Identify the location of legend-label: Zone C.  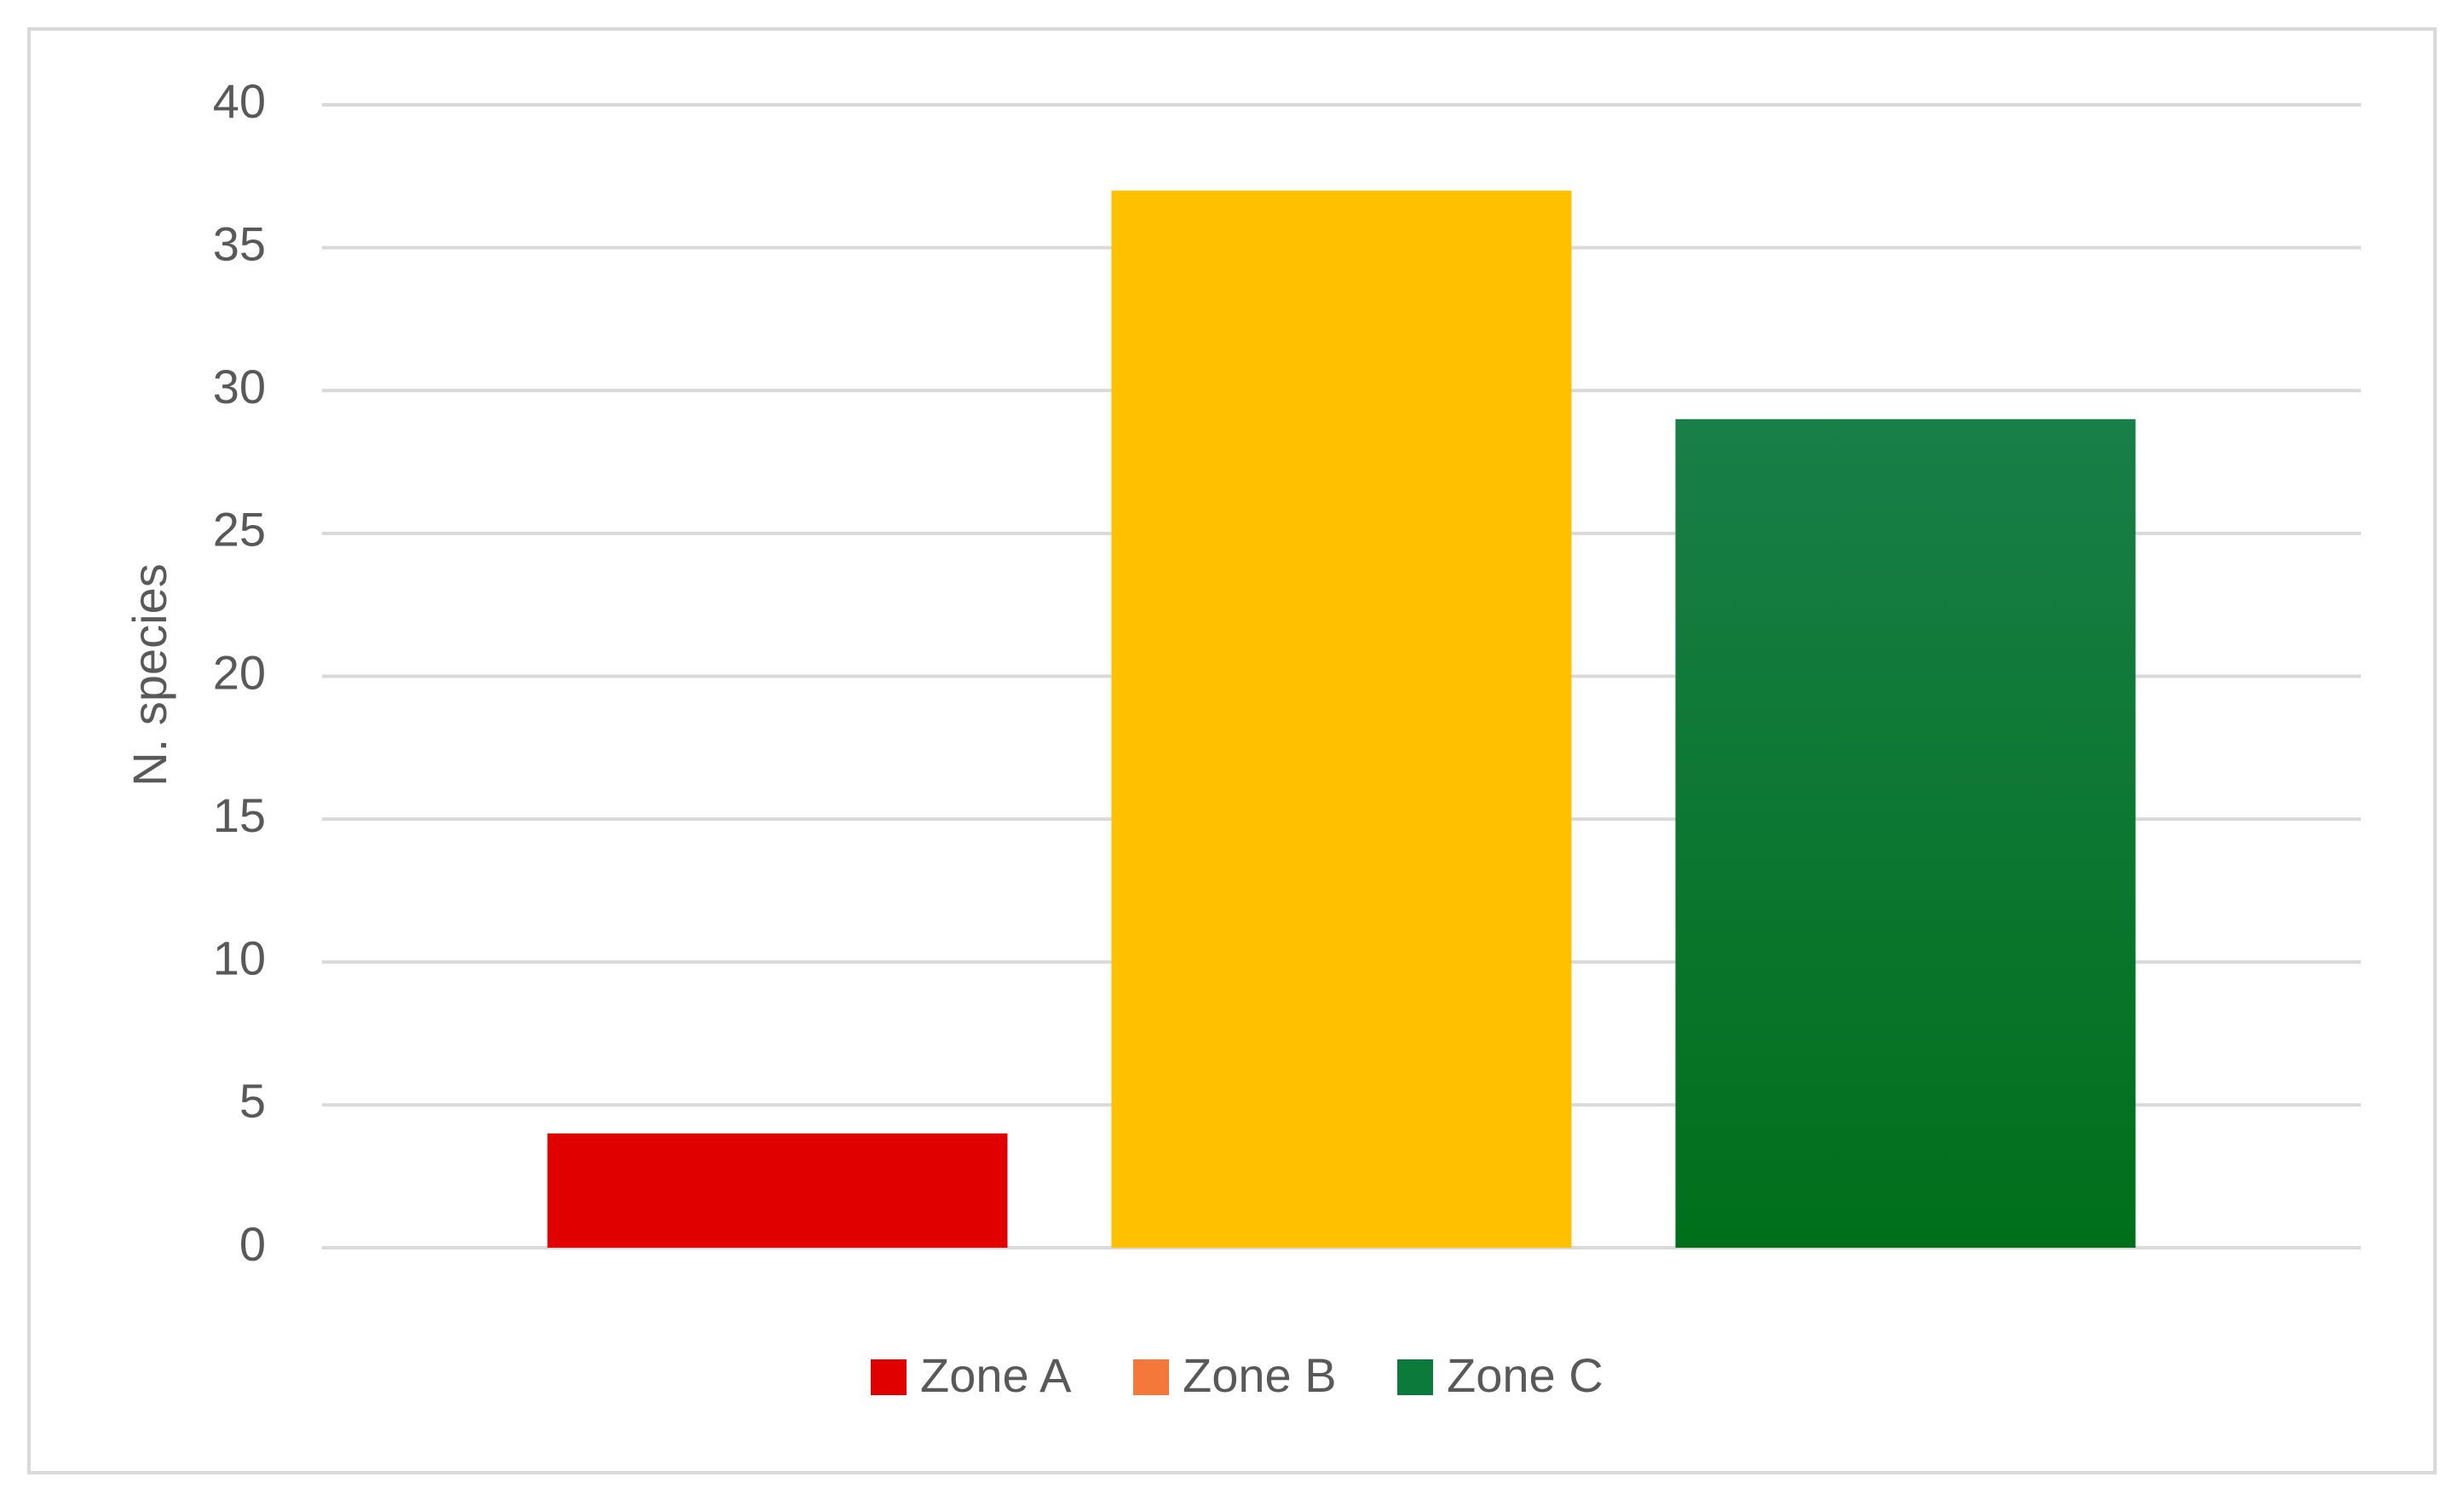
(1525, 1375).